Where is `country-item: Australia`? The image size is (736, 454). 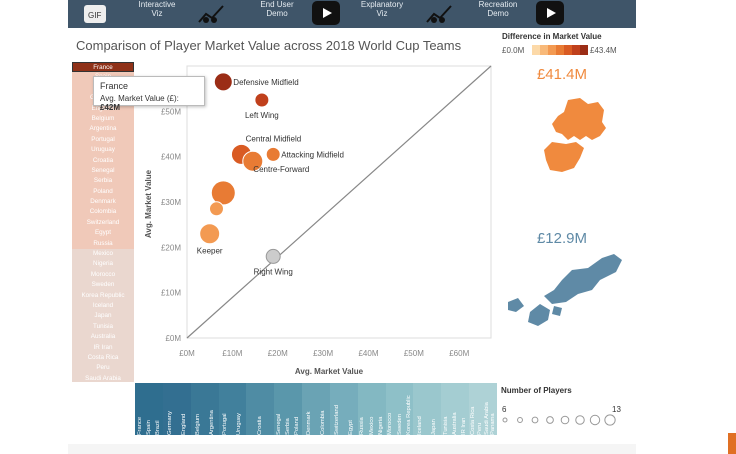 country-item: Australia is located at coordinates (103, 337).